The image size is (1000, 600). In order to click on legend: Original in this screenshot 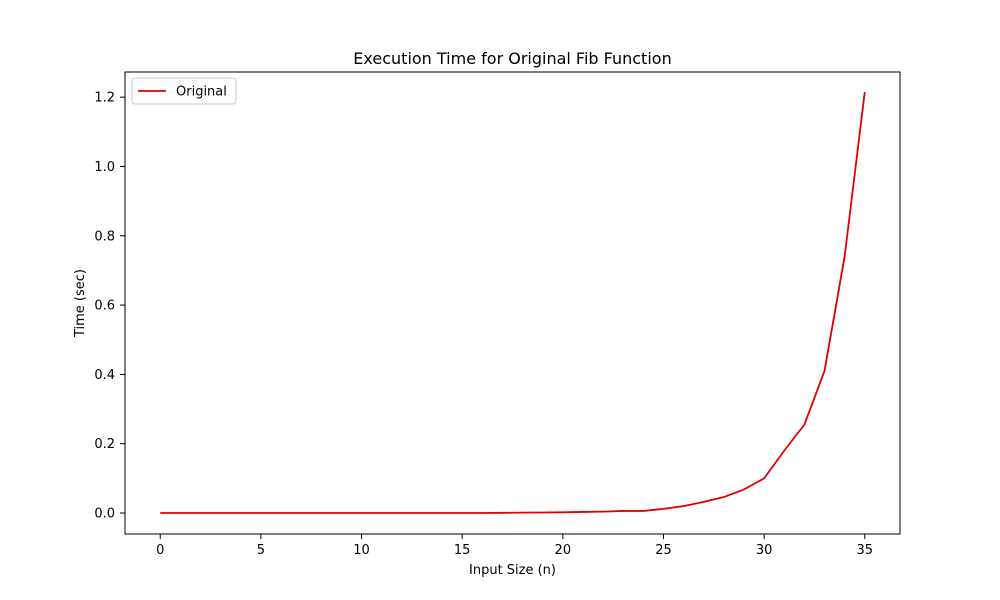, I will do `click(184, 91)`.